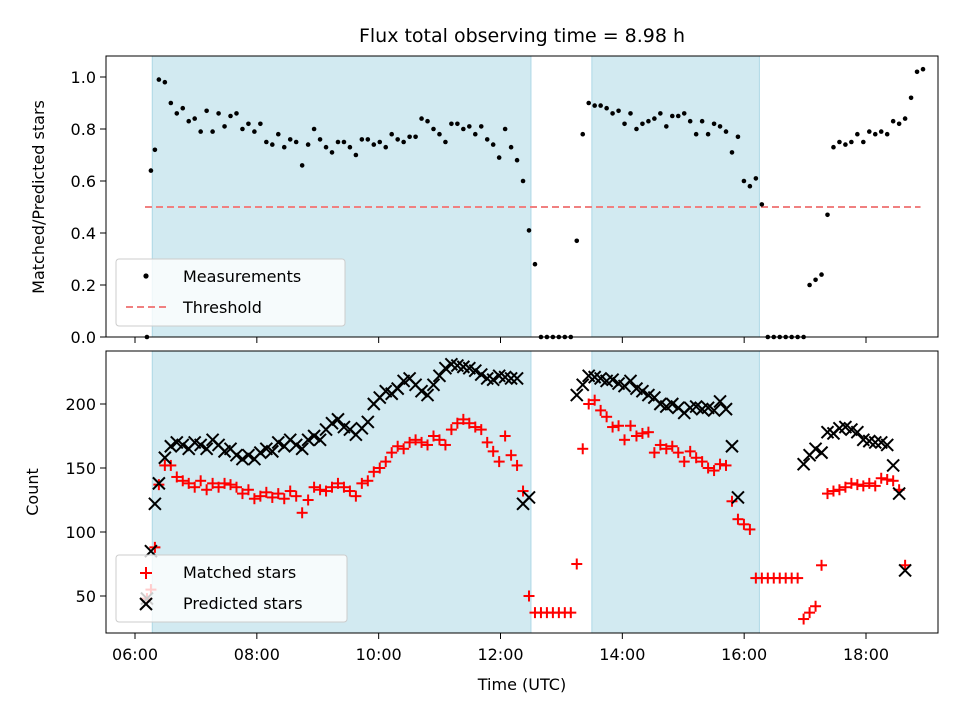  I want to click on top-legend-box, so click(230, 292).